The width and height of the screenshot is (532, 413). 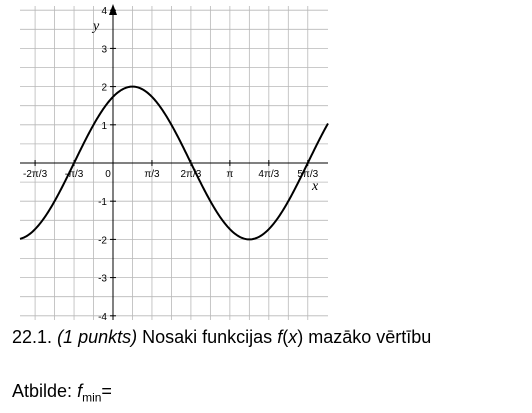 I want to click on paren-close: ), so click(x=300, y=337).